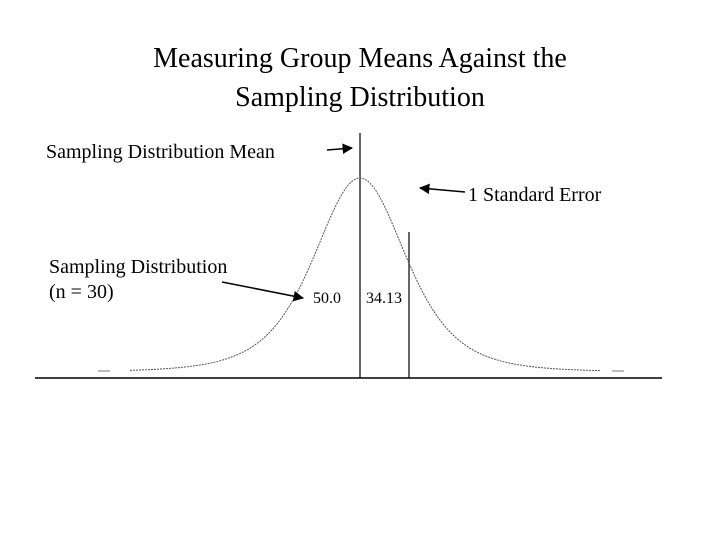 The width and height of the screenshot is (720, 540). Describe the element at coordinates (360, 97) in the screenshot. I see `title-line: Sampling Distribution` at that location.